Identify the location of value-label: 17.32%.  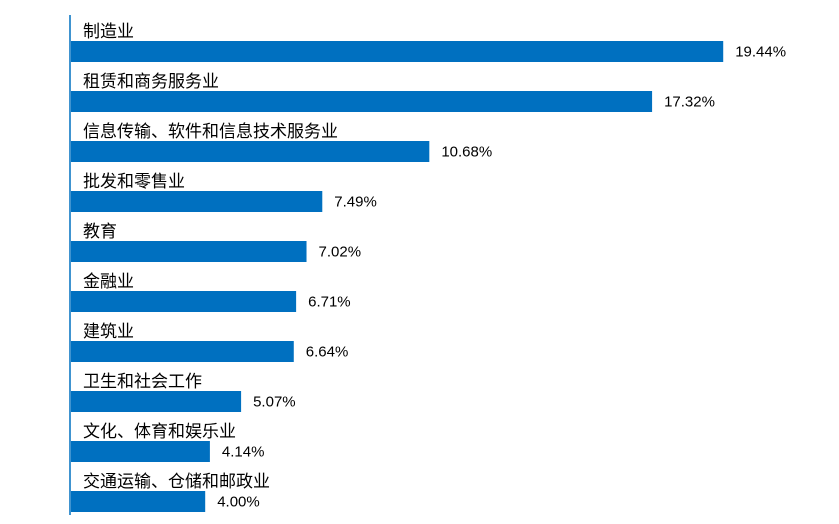
(689, 101).